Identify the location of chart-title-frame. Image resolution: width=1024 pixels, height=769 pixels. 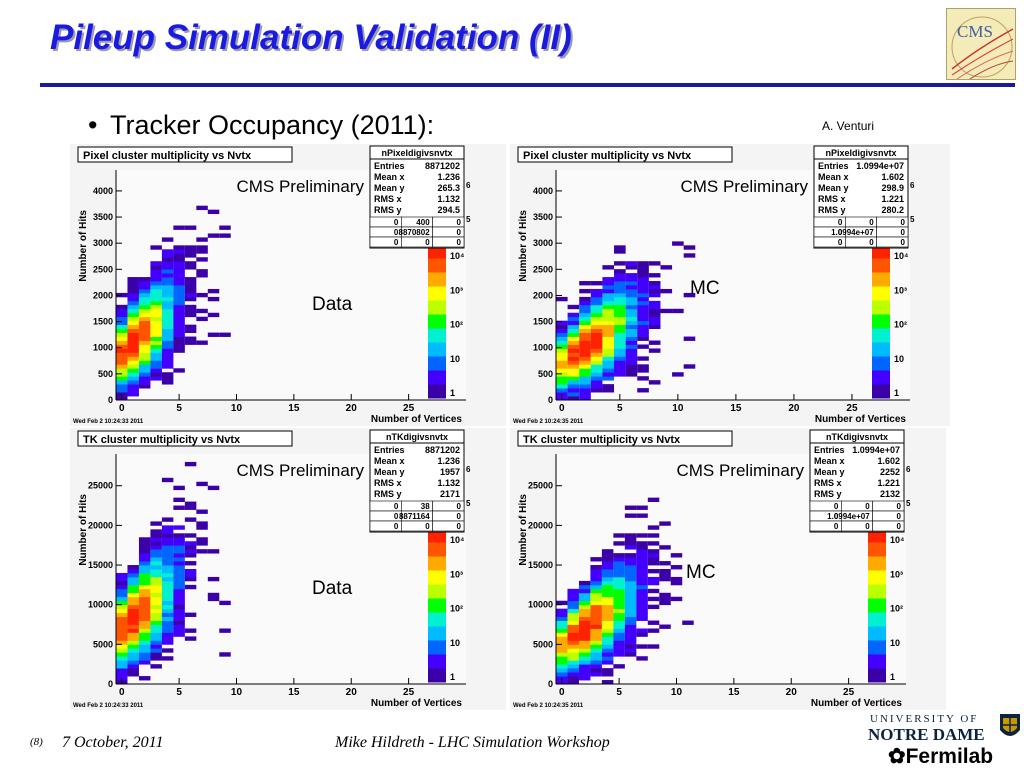
(185, 154).